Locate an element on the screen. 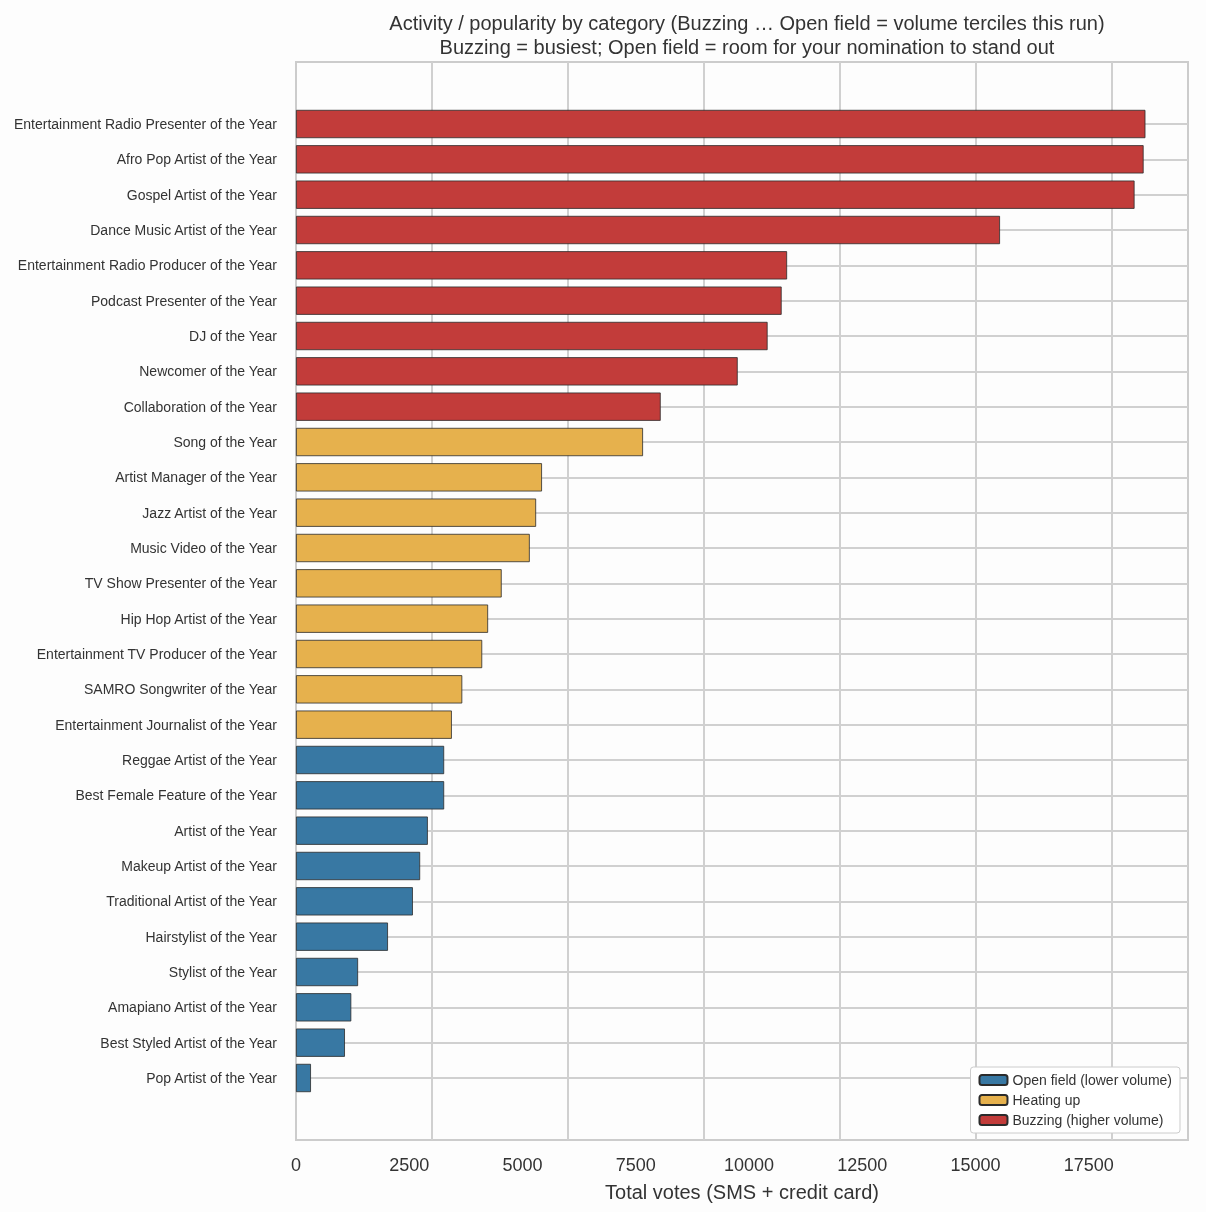  x-tick-label: 2500 is located at coordinates (409, 1165).